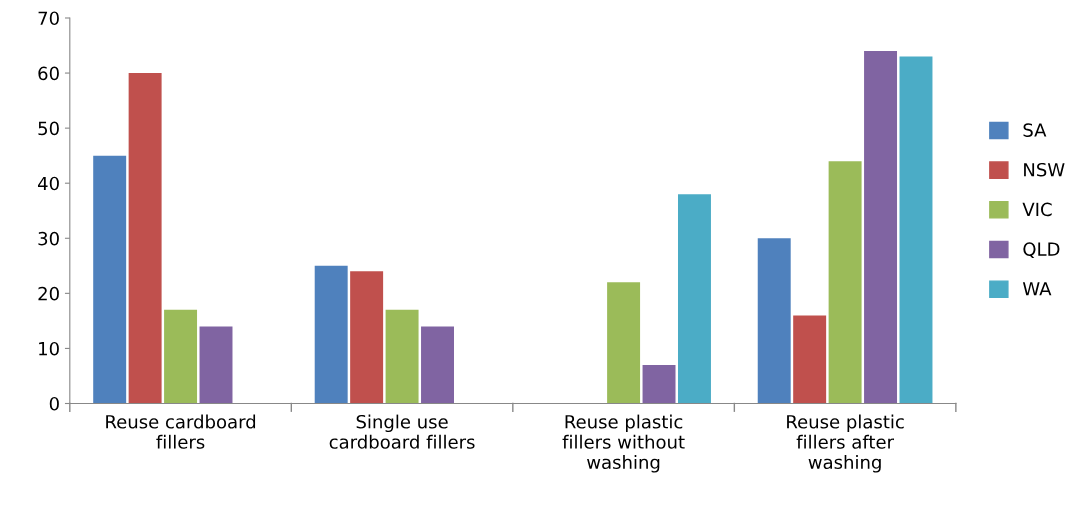 The image size is (1074, 514). What do you see at coordinates (48, 293) in the screenshot?
I see `y-tick-label: 20` at bounding box center [48, 293].